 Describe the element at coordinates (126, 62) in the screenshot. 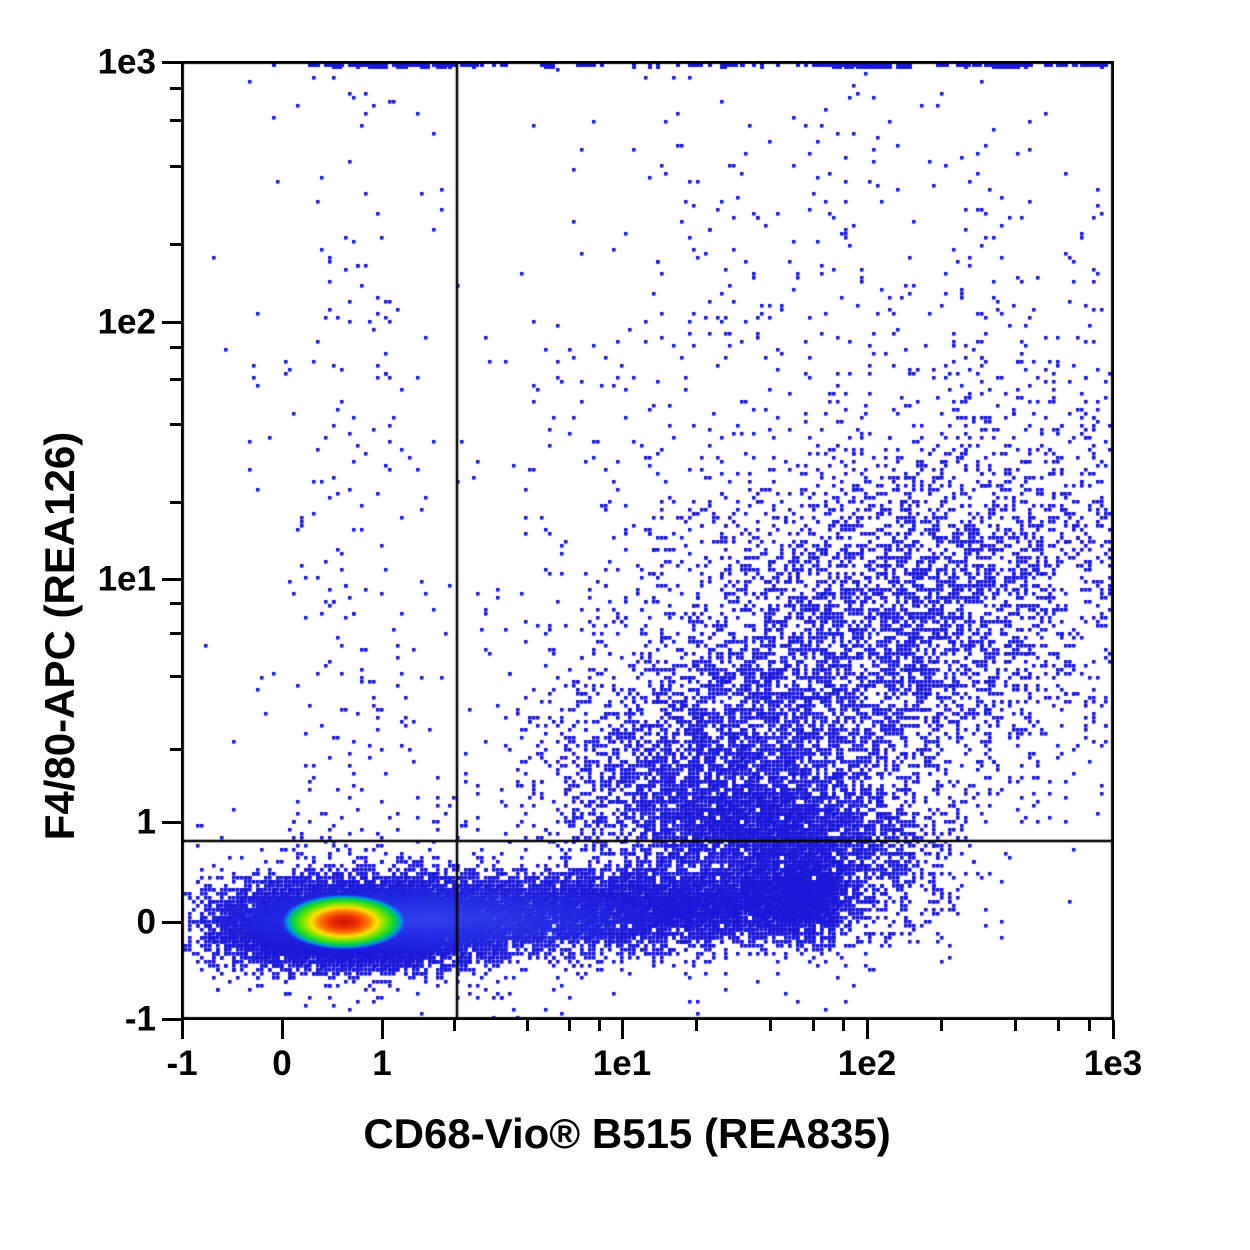

I see `y-axis-tick-label: 1e3` at that location.